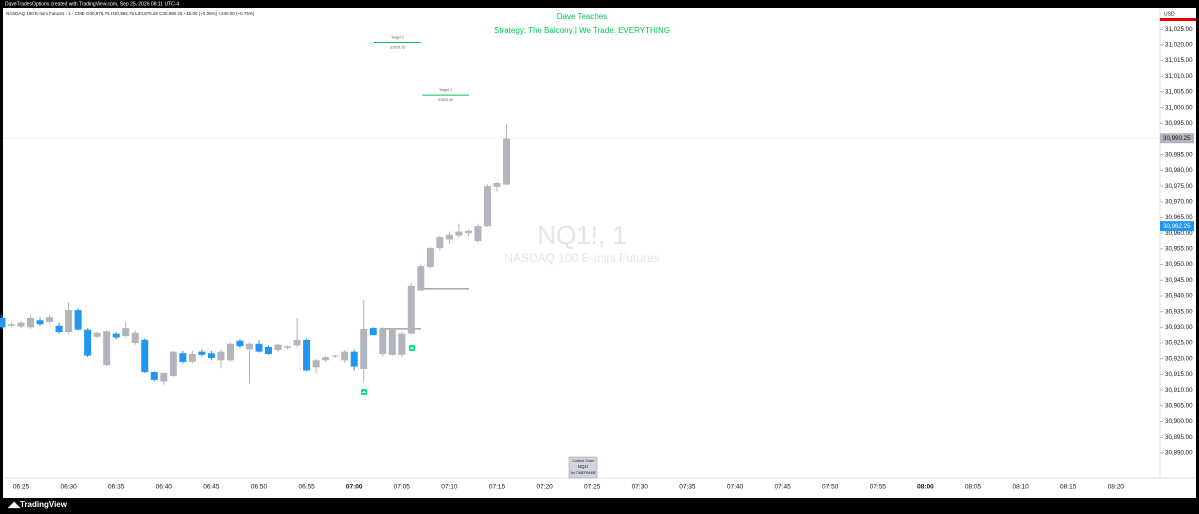 The height and width of the screenshot is (514, 1199). Describe the element at coordinates (259, 487) in the screenshot. I see `x-tick-label: 06:50` at that location.